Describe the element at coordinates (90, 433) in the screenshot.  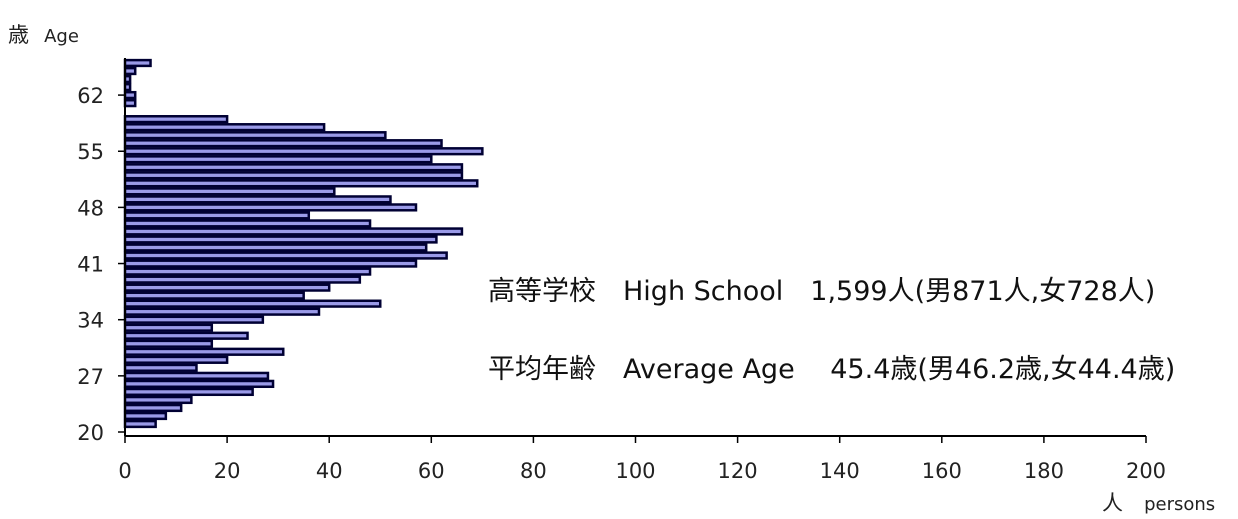
I see `y-tick-label-20: 20` at that location.